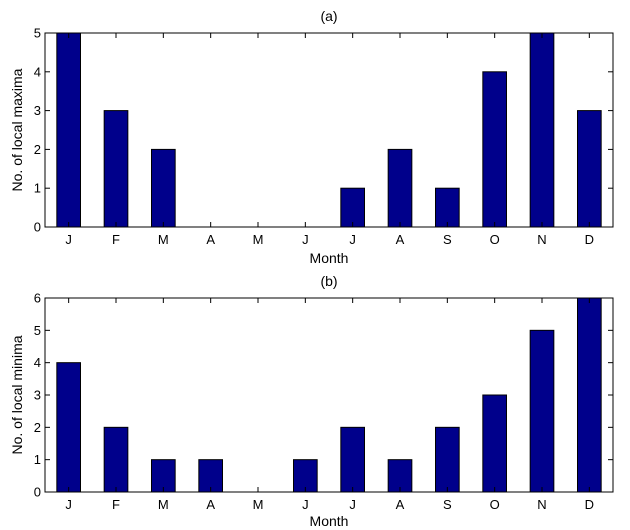  Describe the element at coordinates (589, 504) in the screenshot. I see `xtick-label-b-11: D` at that location.